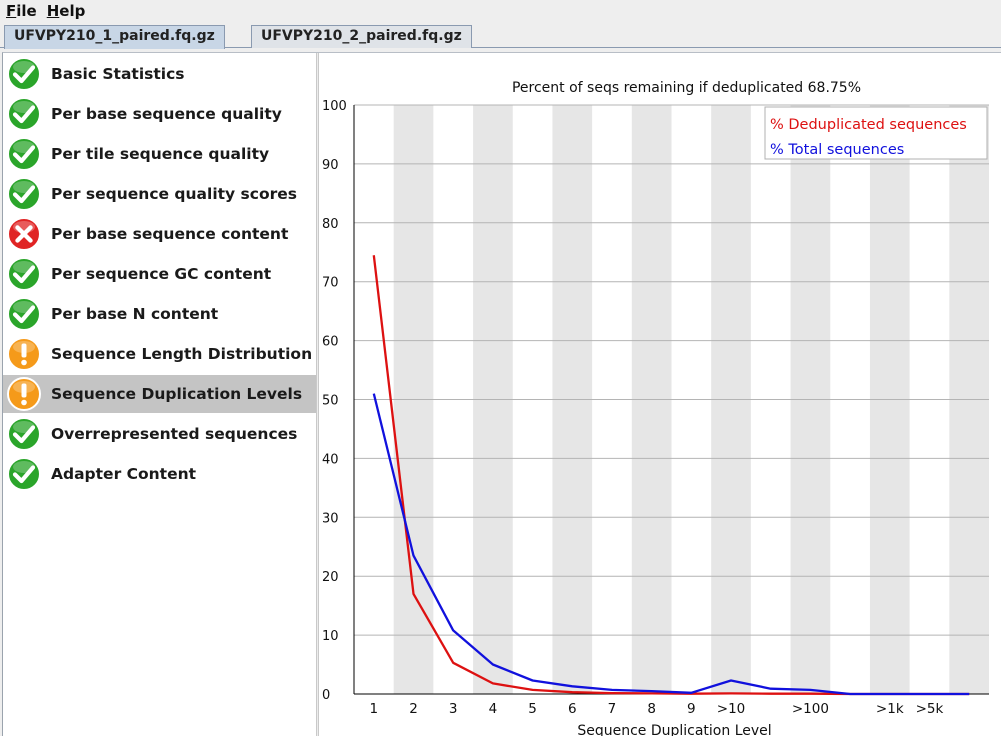  I want to click on x-tick-label: >1k, so click(890, 709).